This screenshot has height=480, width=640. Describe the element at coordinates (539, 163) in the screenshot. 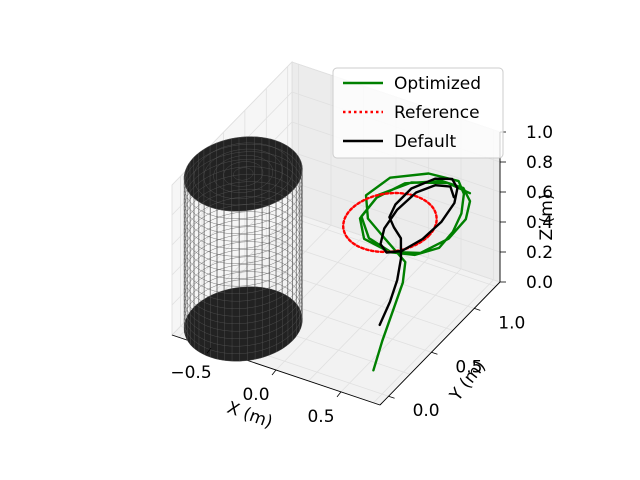

I see `z-tick-label: 0.8` at that location.